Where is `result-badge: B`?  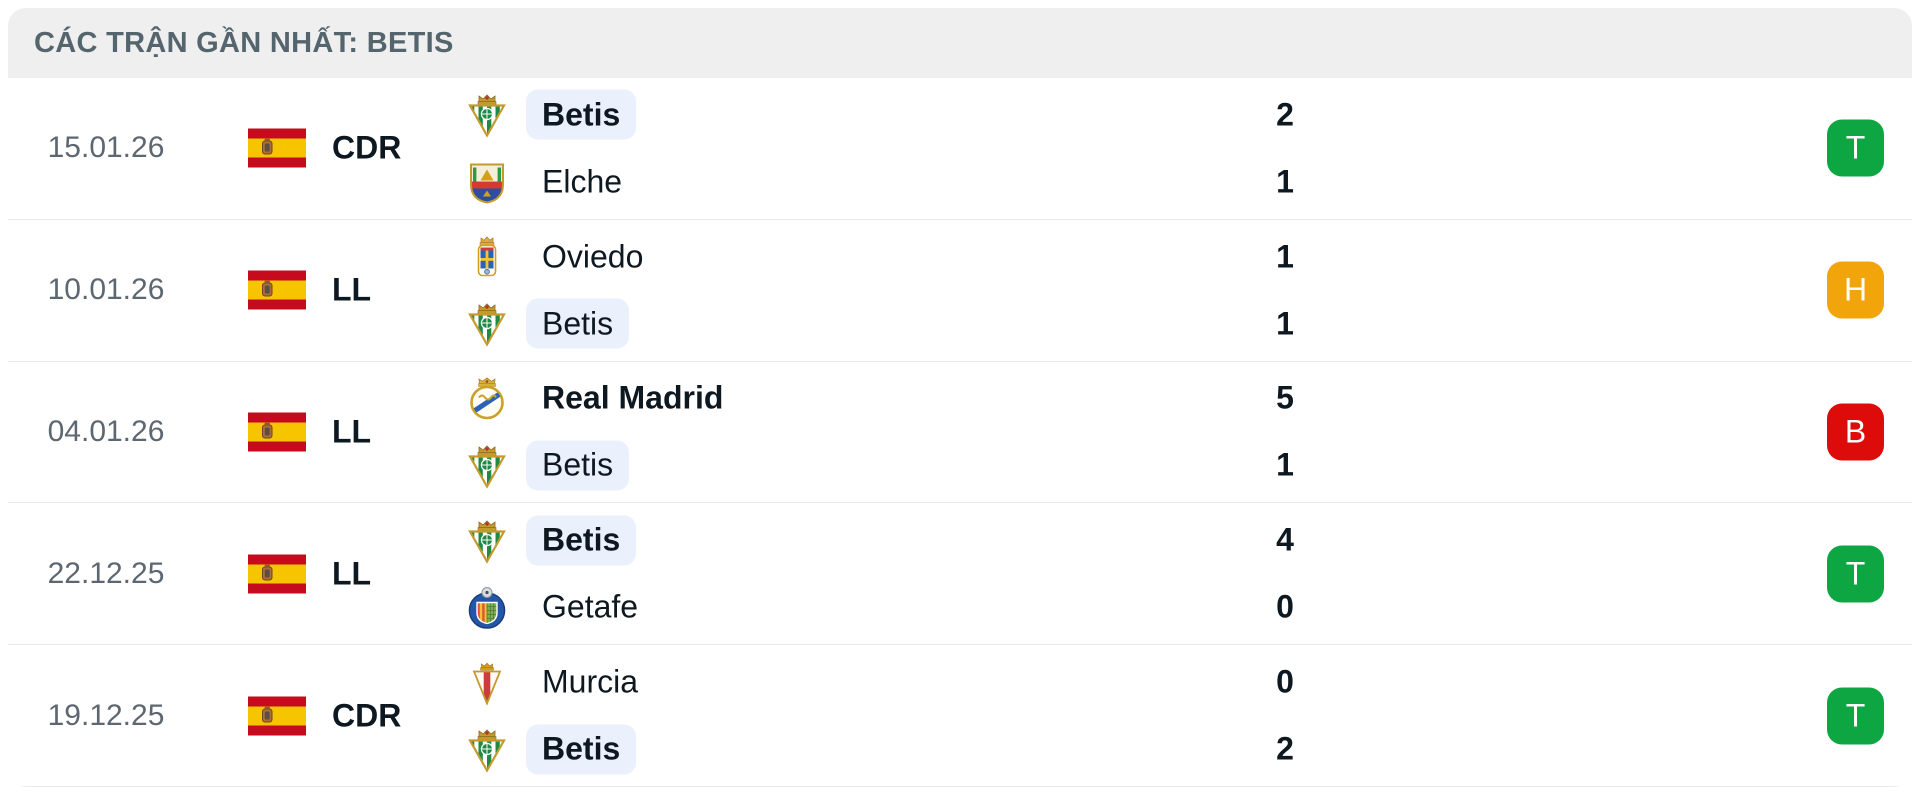 result-badge: B is located at coordinates (1855, 432).